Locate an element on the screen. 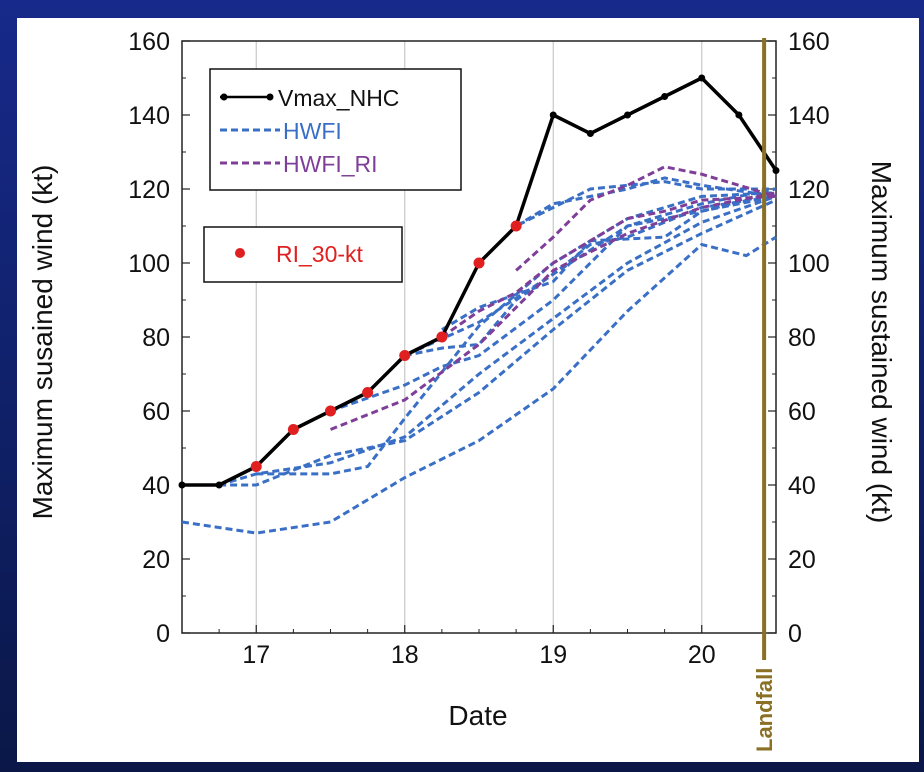 This screenshot has width=924, height=772. y-tick-label-left: 100 is located at coordinates (149, 264).